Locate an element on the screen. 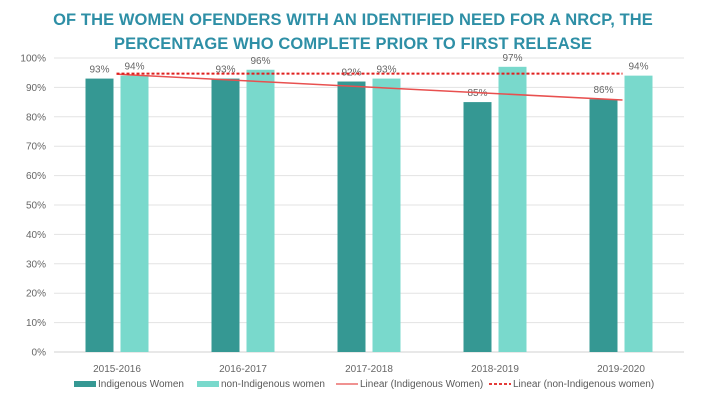 This screenshot has width=706, height=404. y-tick-label: 70% is located at coordinates (36, 147).